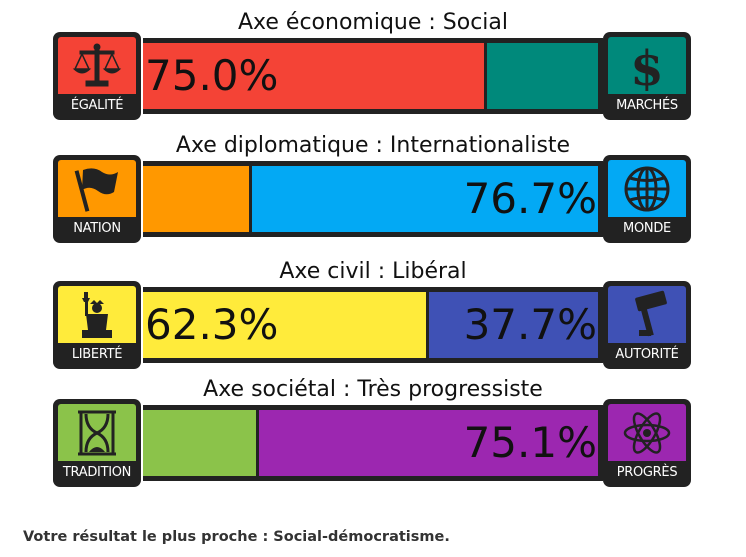 The image size is (746, 557). What do you see at coordinates (97, 199) in the screenshot?
I see `pole-tile-left: NATION` at bounding box center [97, 199].